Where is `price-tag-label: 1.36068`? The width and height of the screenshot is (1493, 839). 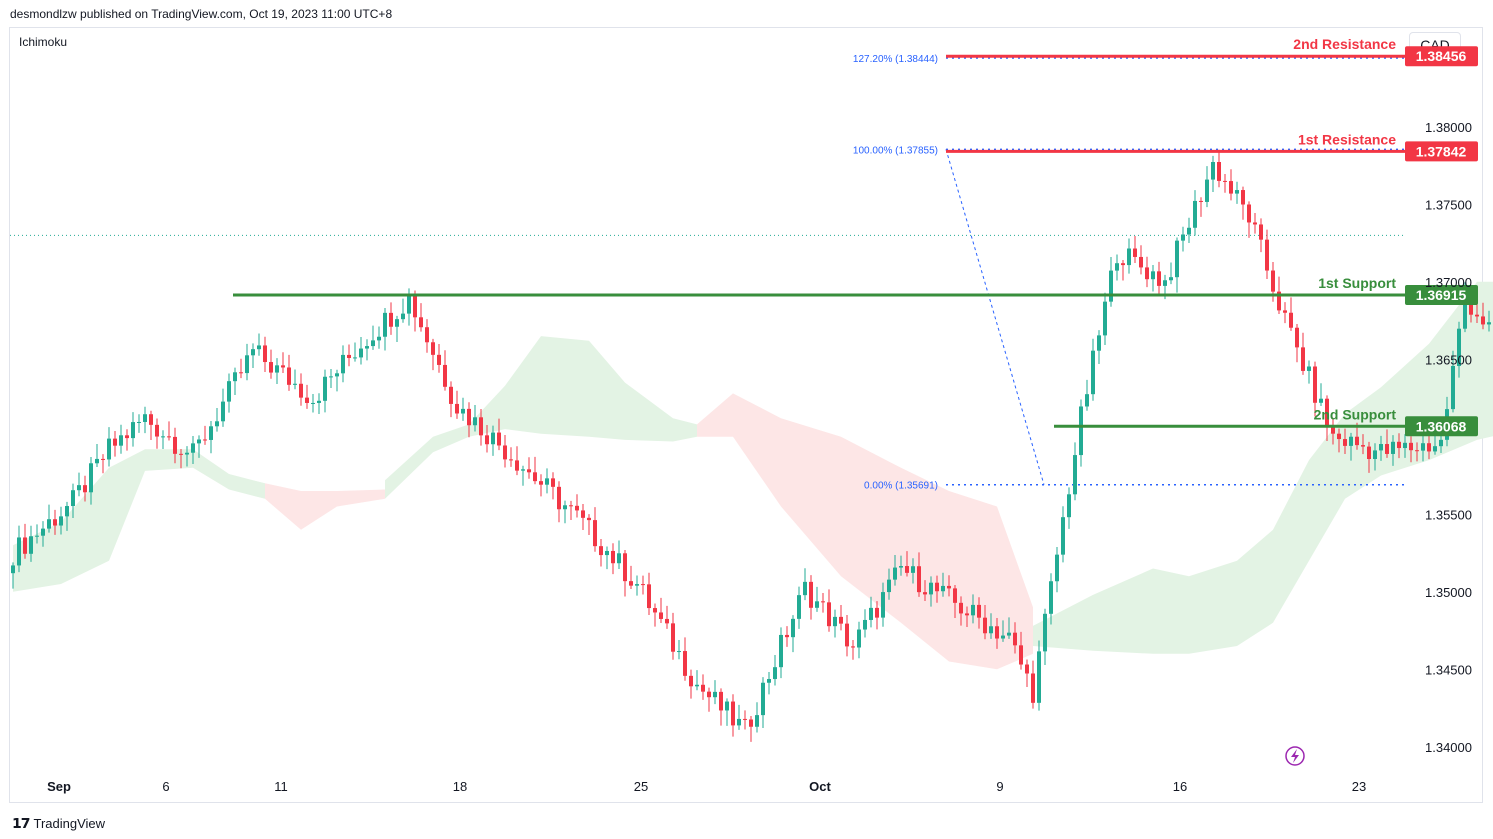 price-tag-label: 1.36068 is located at coordinates (1441, 426).